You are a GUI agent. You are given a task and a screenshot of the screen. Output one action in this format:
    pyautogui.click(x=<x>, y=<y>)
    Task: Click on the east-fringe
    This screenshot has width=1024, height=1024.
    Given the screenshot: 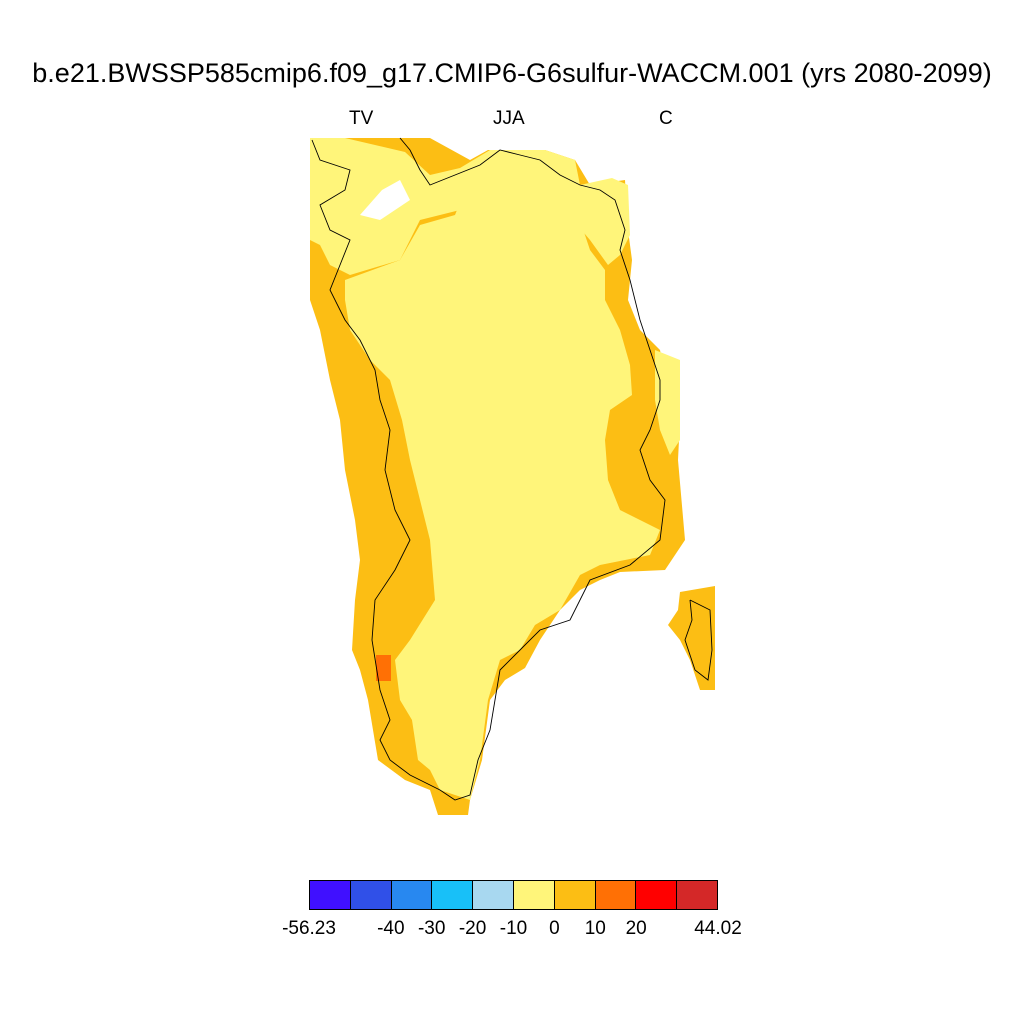 What is the action you would take?
    pyautogui.click(x=667, y=402)
    